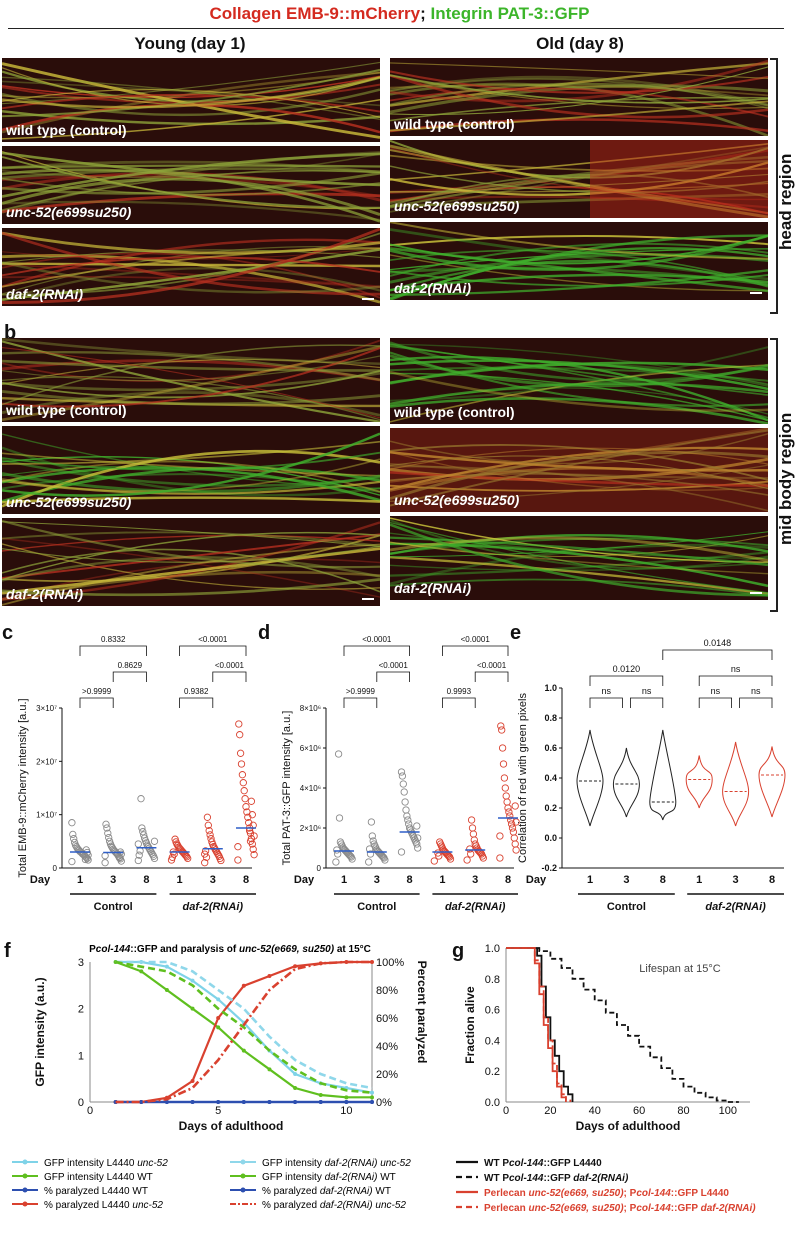 Image resolution: width=799 pixels, height=1249 pixels. Describe the element at coordinates (196, 691) in the screenshot. I see `p-value-label: 0.9382` at that location.